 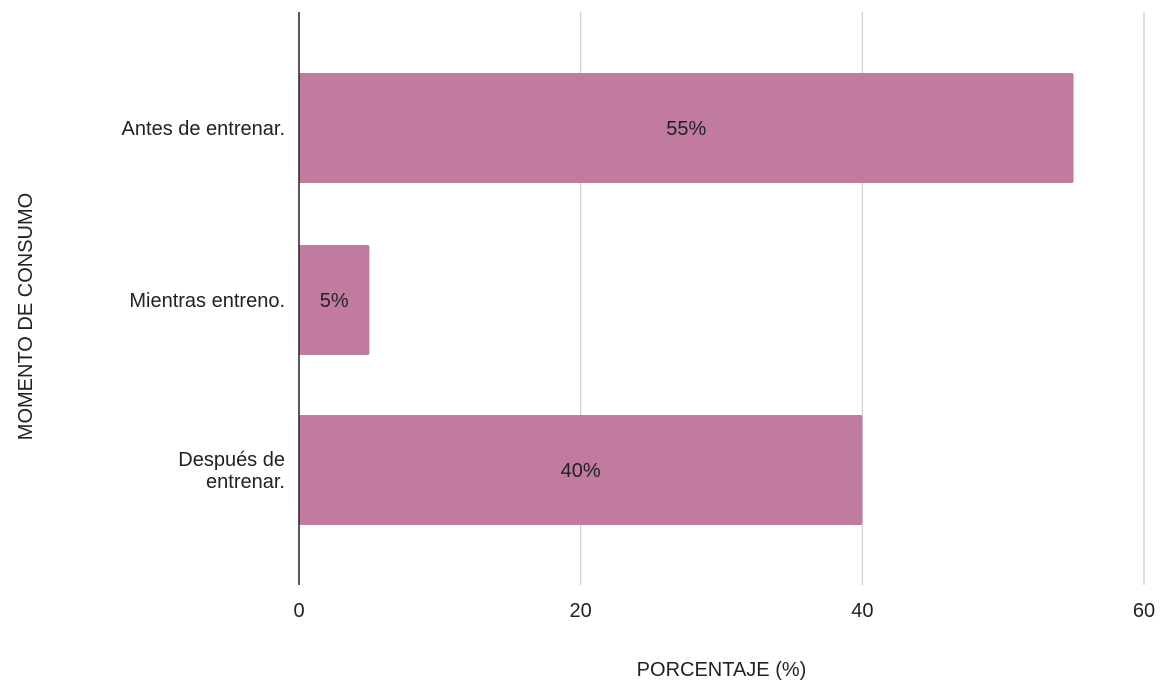 What do you see at coordinates (581, 471) in the screenshot?
I see `bar-data-label-3: 40%` at bounding box center [581, 471].